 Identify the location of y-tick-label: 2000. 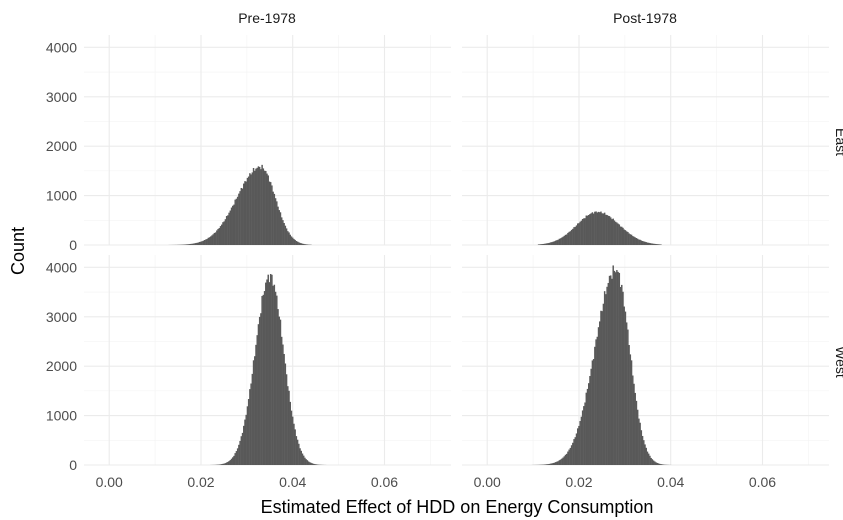
(61, 146).